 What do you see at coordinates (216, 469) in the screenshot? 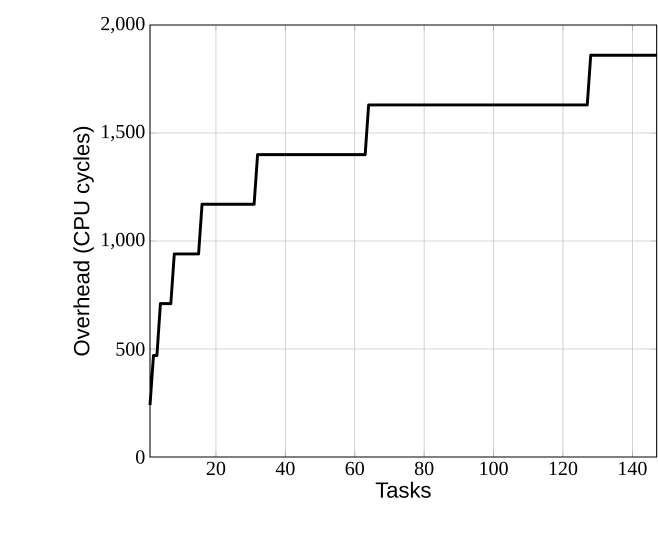
I see `x-tick-label: 20` at bounding box center [216, 469].